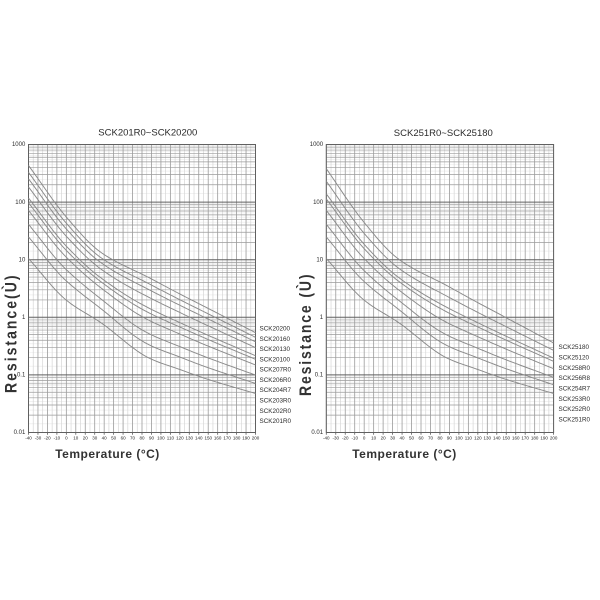 This screenshot has width=600, height=600. I want to click on svg-text: SCK203R0, so click(276, 401).